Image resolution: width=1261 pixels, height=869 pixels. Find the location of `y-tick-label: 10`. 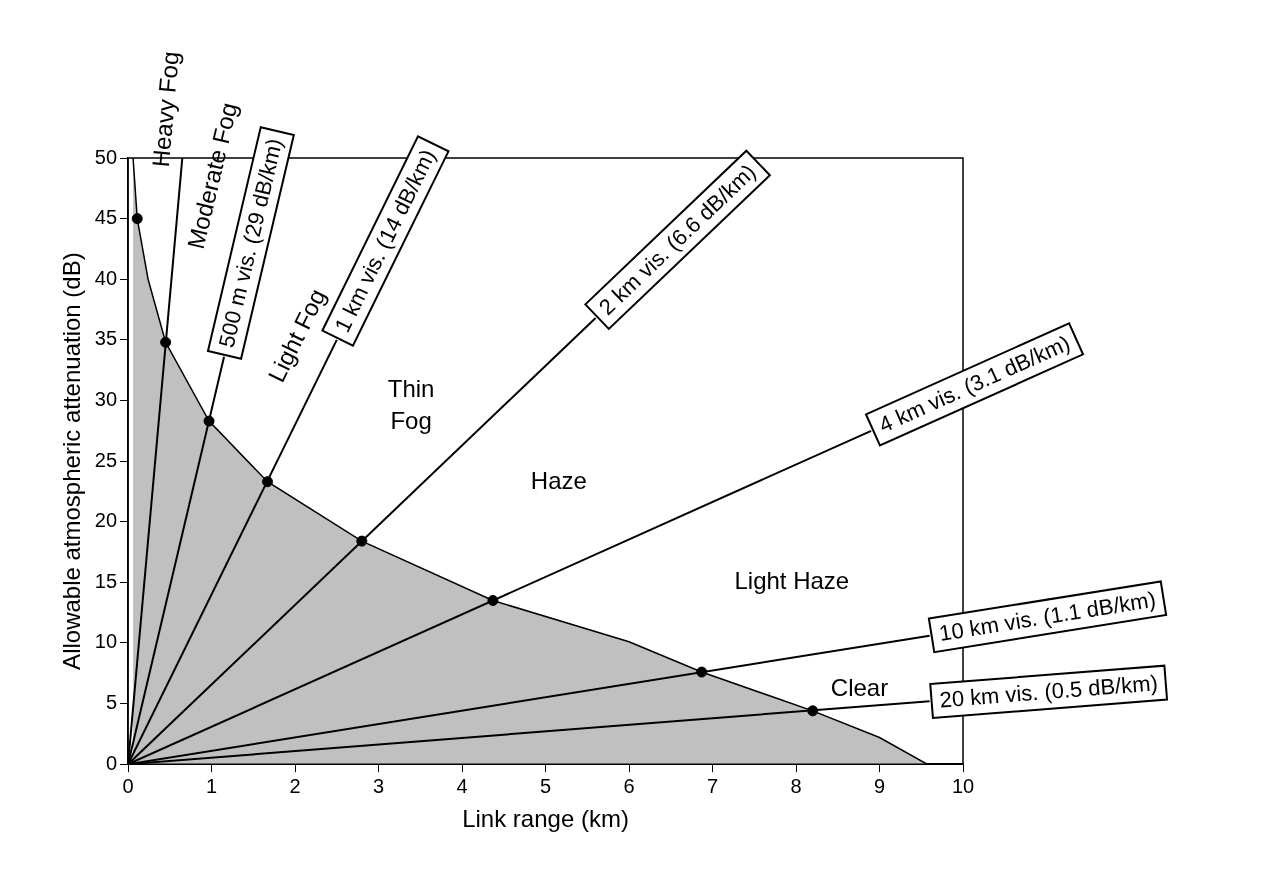

y-tick-label: 10 is located at coordinates (106, 641).